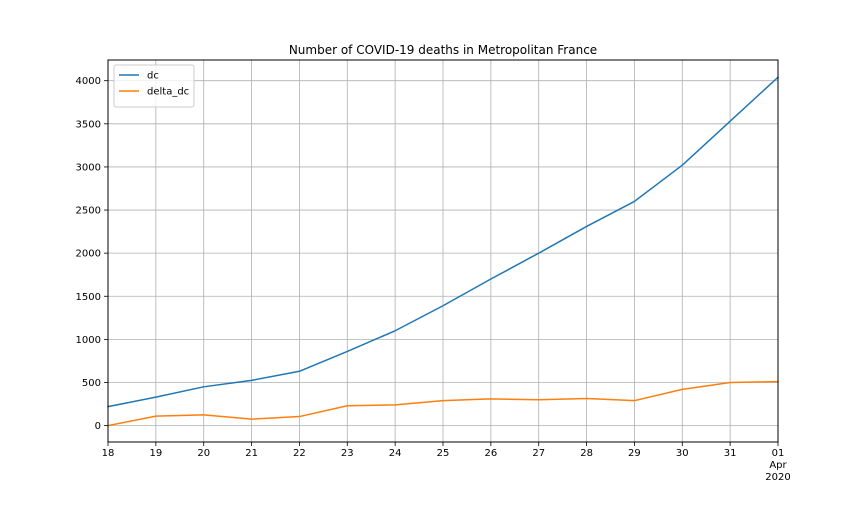 The image size is (864, 508). I want to click on x-tick-label: 23, so click(347, 453).